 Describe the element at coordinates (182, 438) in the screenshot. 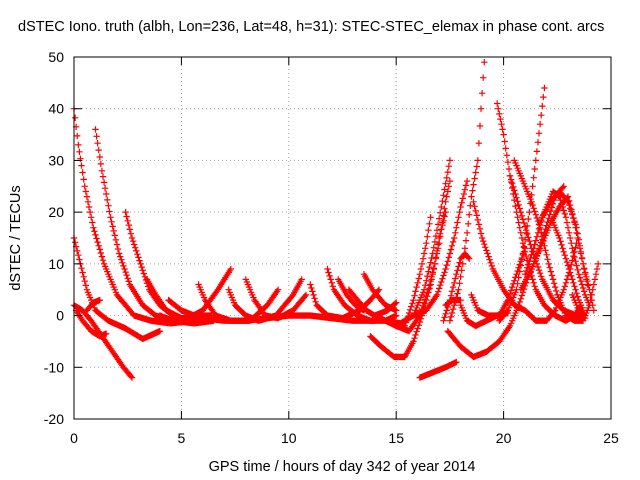

I see `x-tick-label: 5` at that location.